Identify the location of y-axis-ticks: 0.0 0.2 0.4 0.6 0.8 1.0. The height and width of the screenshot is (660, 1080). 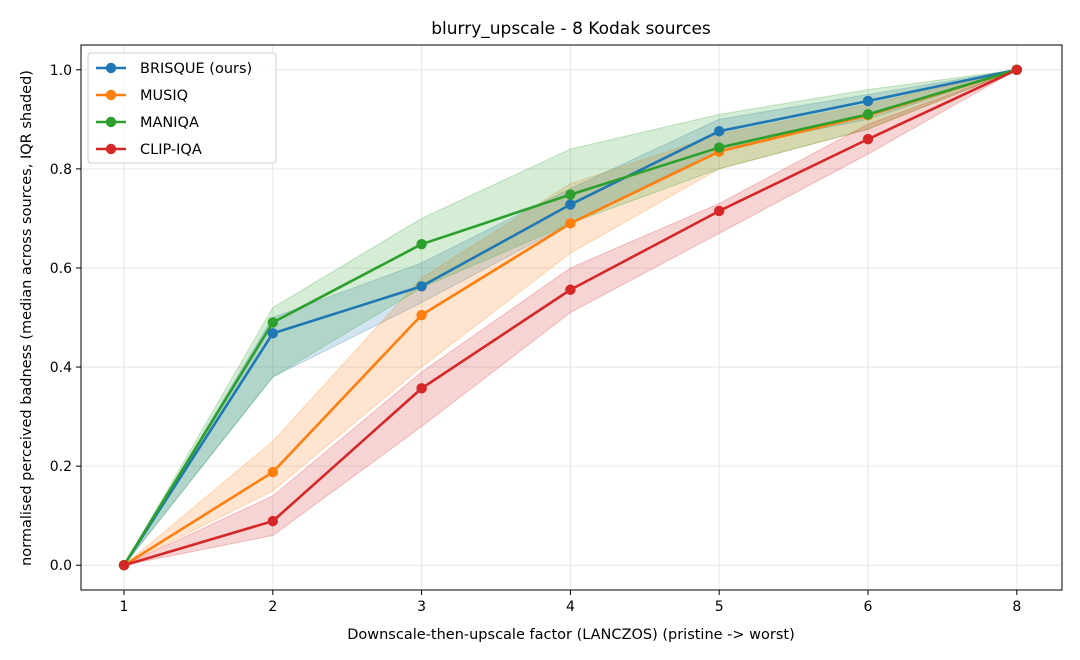
(65, 318).